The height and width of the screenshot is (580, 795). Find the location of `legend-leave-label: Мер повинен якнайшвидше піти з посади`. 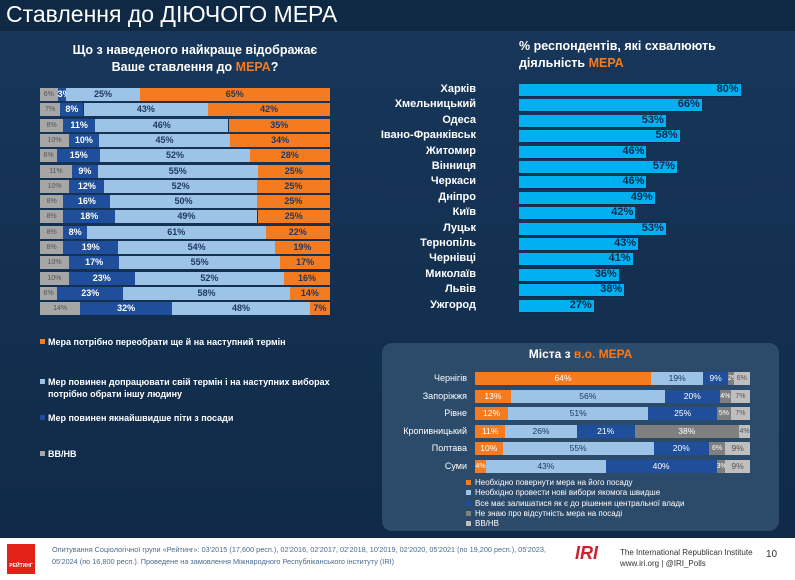

legend-leave-label: Мер повинен якнайшвидше піти з посади is located at coordinates (141, 418).